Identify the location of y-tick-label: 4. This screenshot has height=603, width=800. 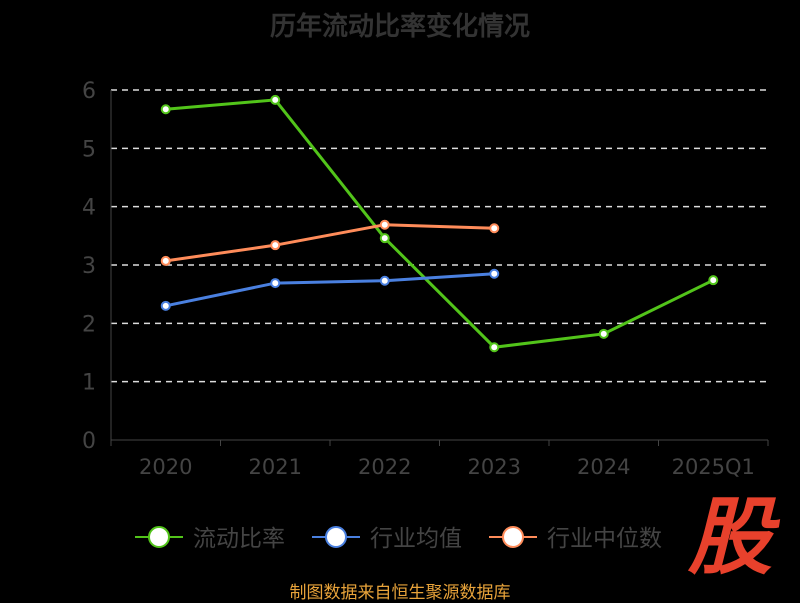
(89, 208).